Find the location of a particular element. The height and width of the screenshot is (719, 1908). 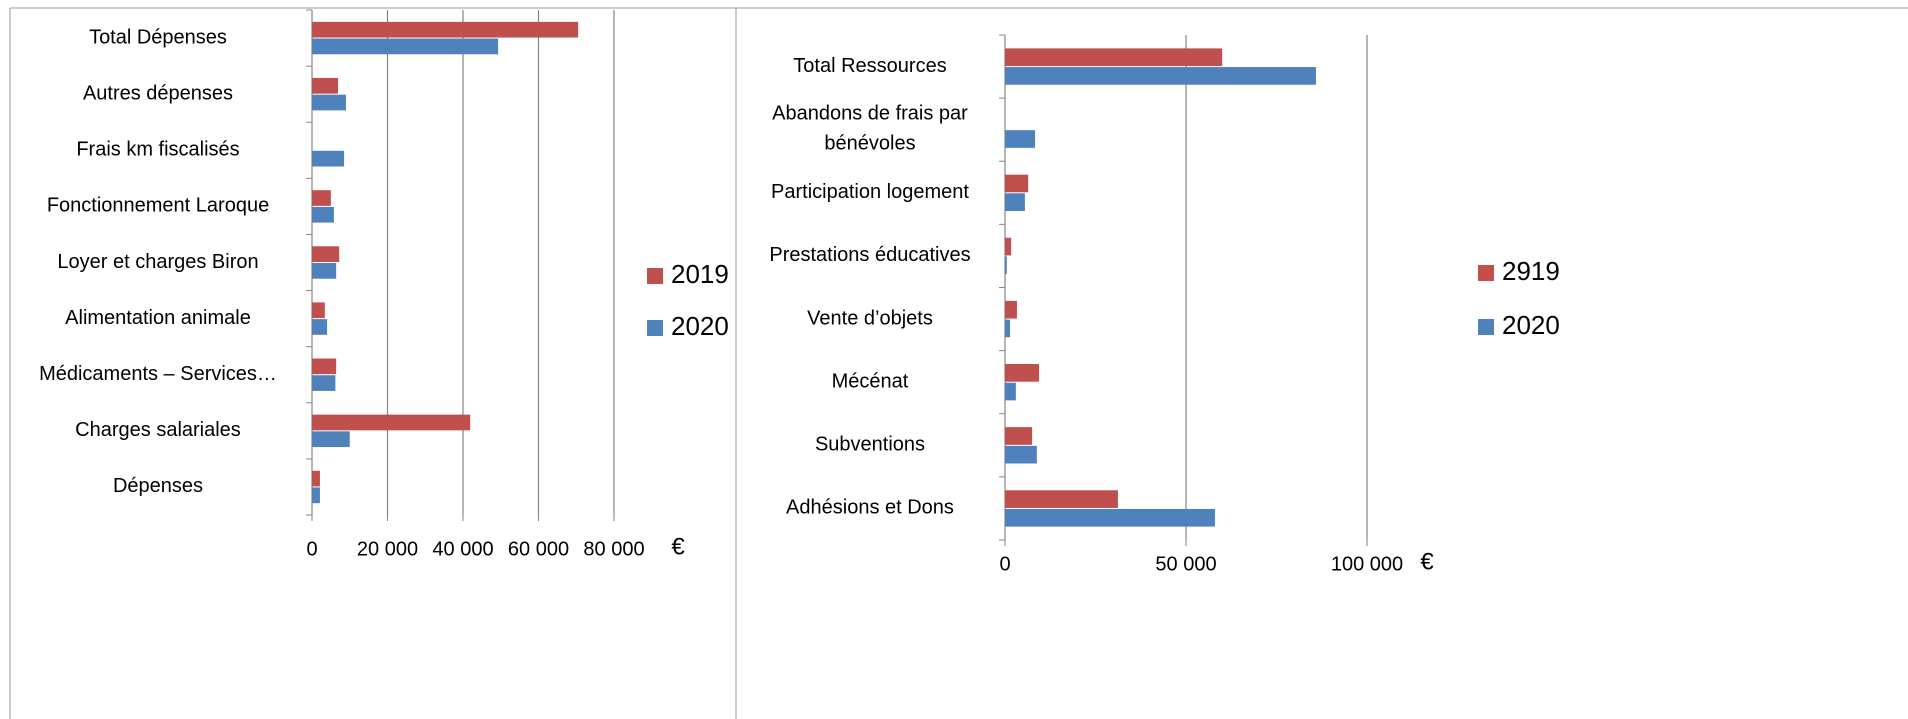

y-tick-label: Subventions is located at coordinates (870, 445).